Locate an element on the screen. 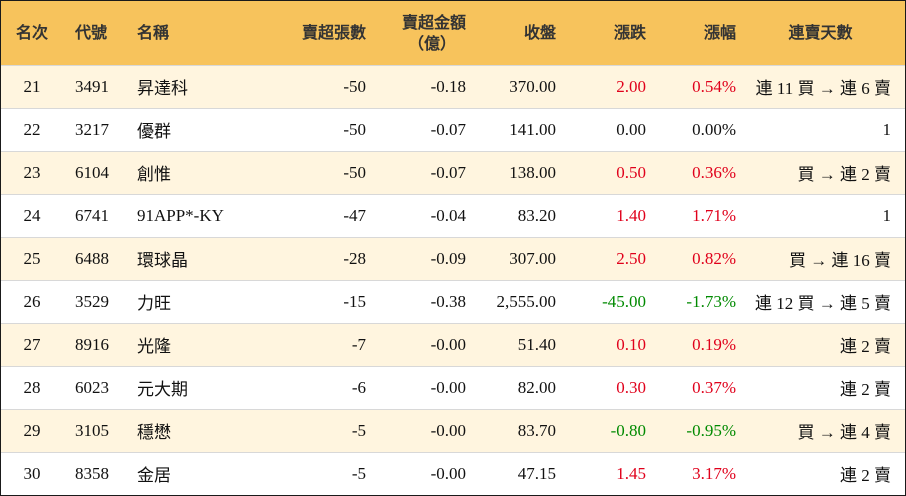 This screenshot has width=906, height=496. net-sell-amount-cell: -0.38 is located at coordinates (448, 301).